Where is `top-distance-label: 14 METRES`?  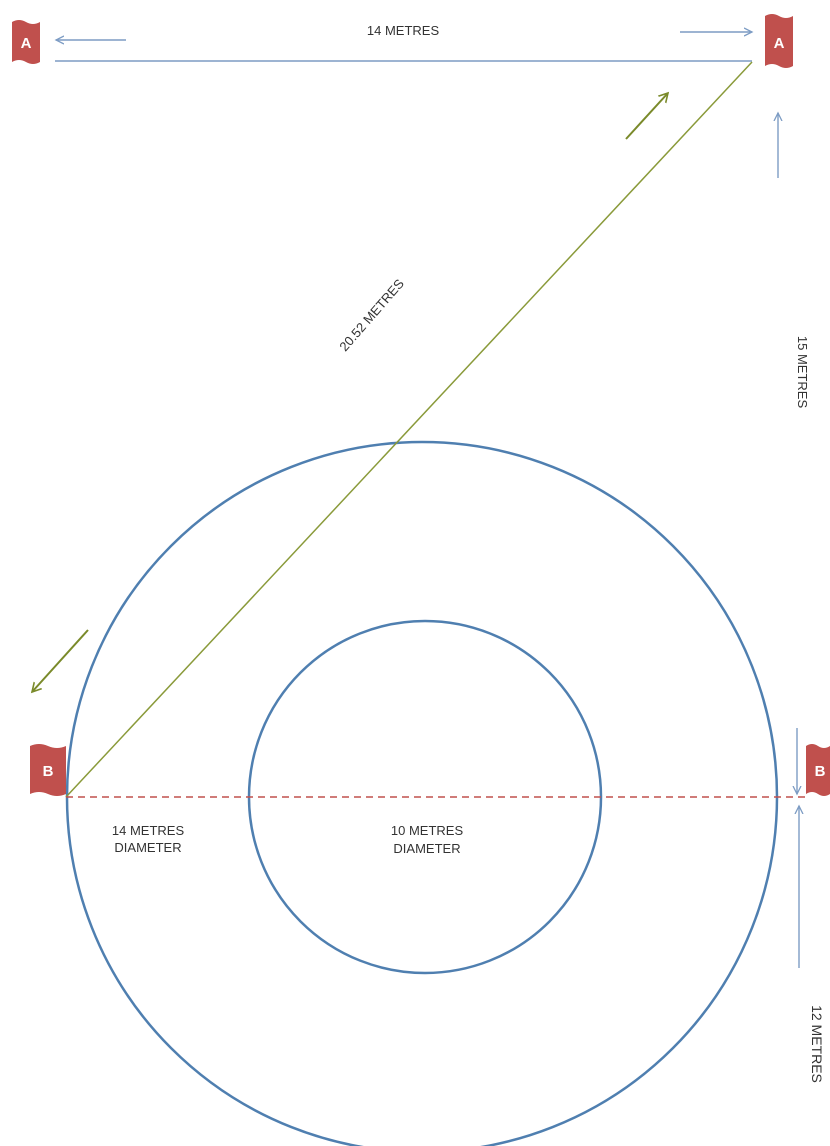
top-distance-label: 14 METRES is located at coordinates (403, 30).